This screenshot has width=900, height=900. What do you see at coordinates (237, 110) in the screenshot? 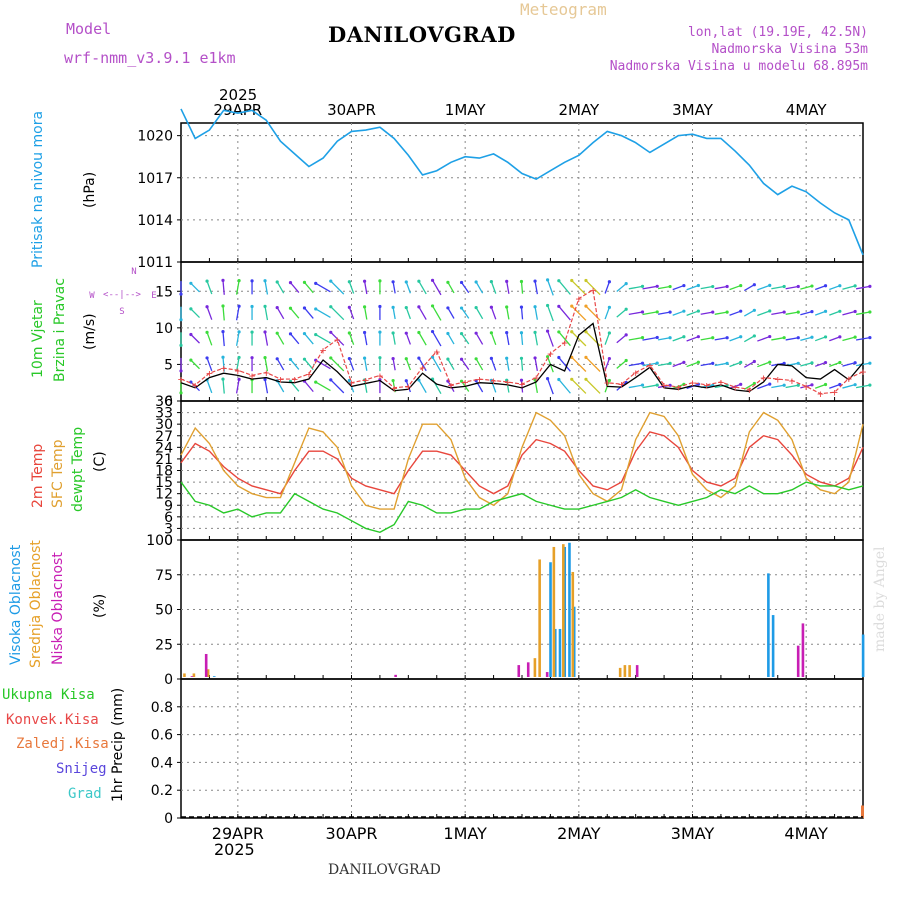
I see `top-date-label: 29APR` at bounding box center [237, 110].